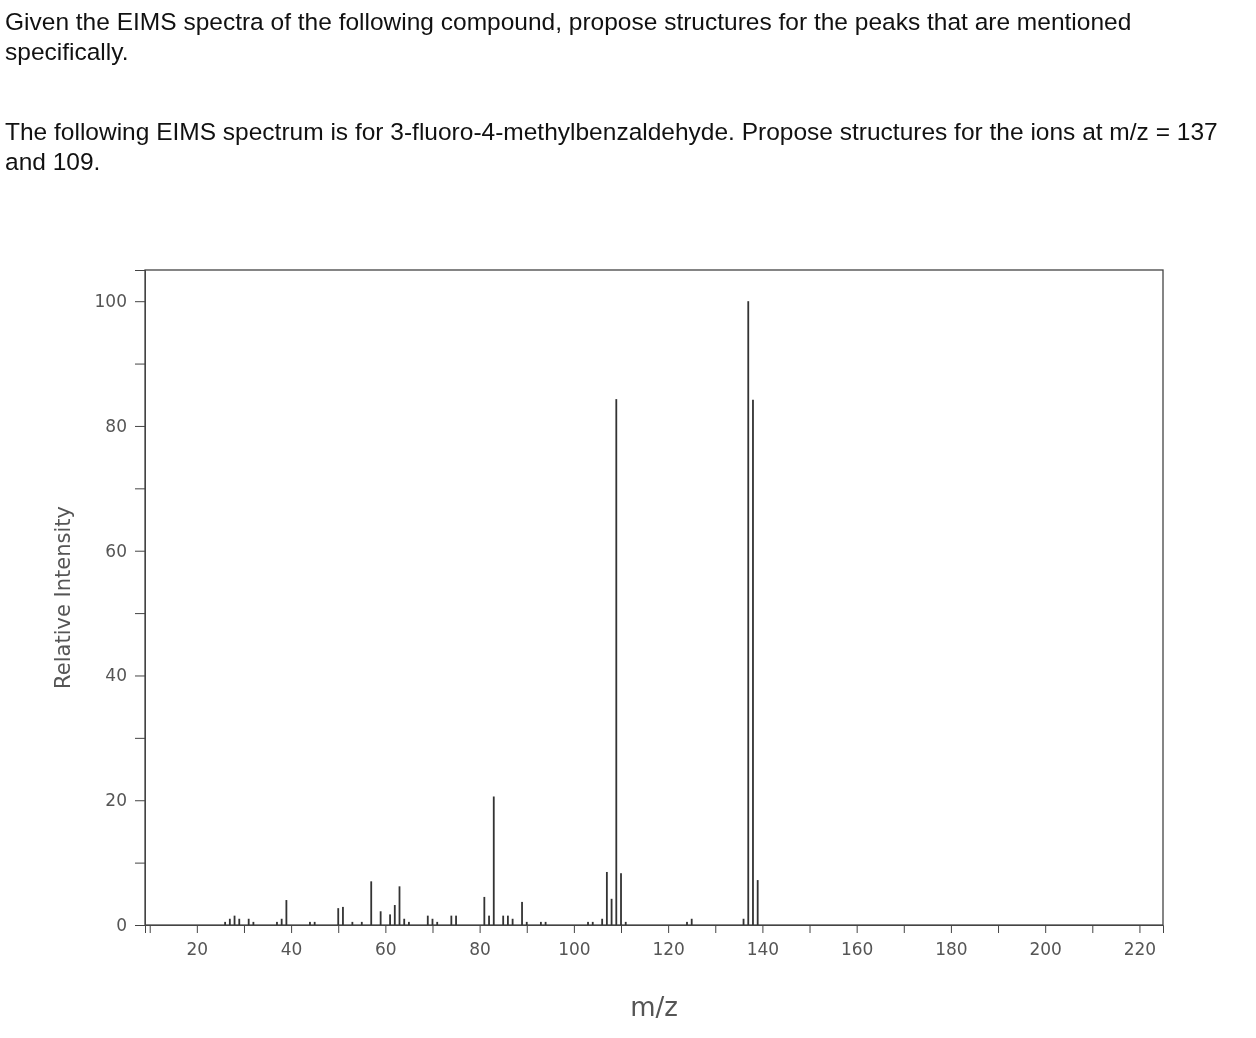 This screenshot has width=1256, height=1038. I want to click on x-tick-label: 220, so click(1140, 949).